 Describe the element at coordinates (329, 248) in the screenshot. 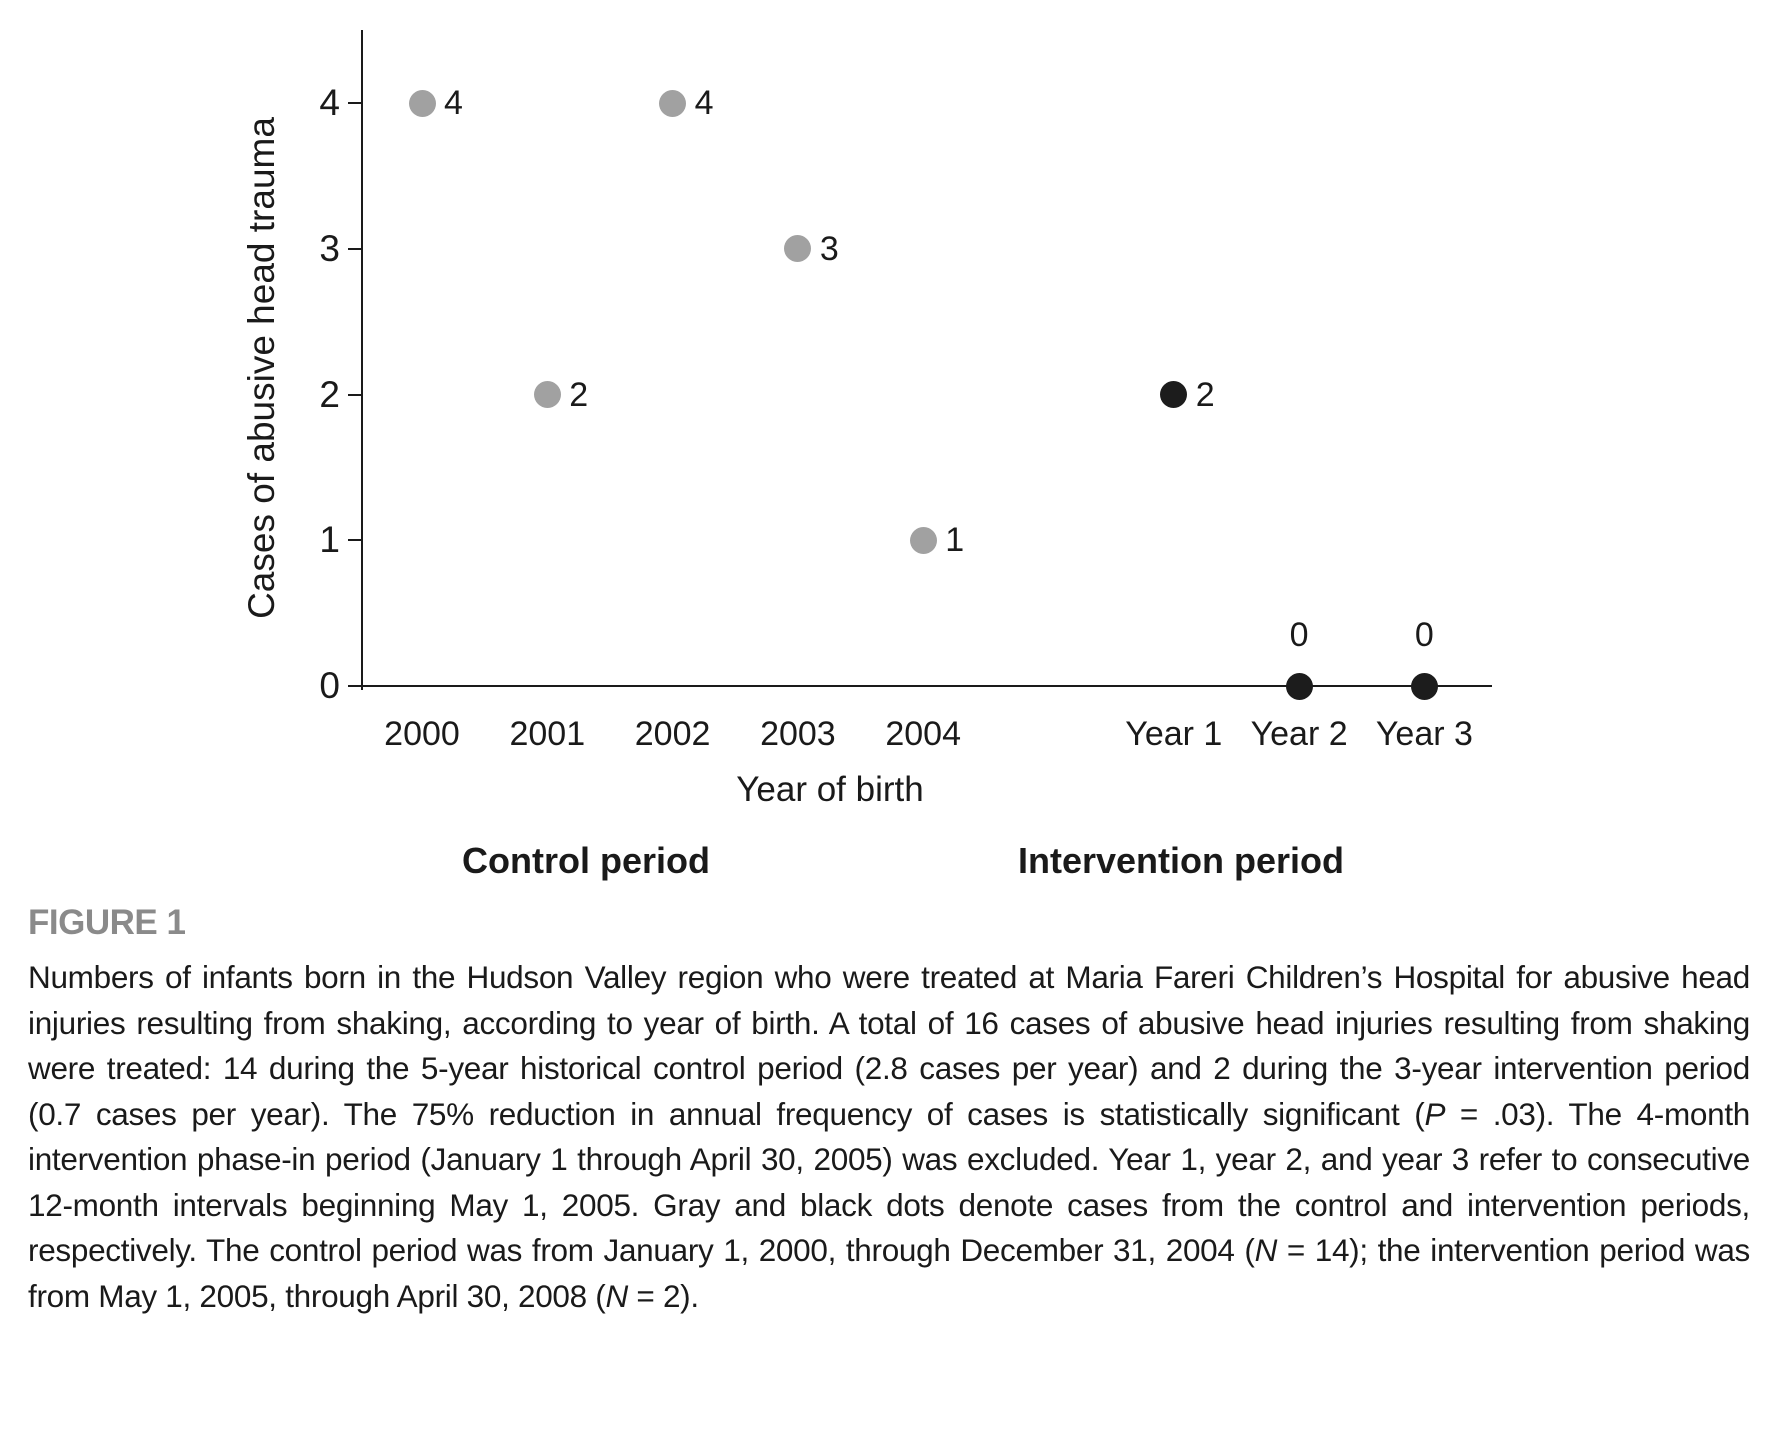

I see `y-tick-label: 3` at that location.